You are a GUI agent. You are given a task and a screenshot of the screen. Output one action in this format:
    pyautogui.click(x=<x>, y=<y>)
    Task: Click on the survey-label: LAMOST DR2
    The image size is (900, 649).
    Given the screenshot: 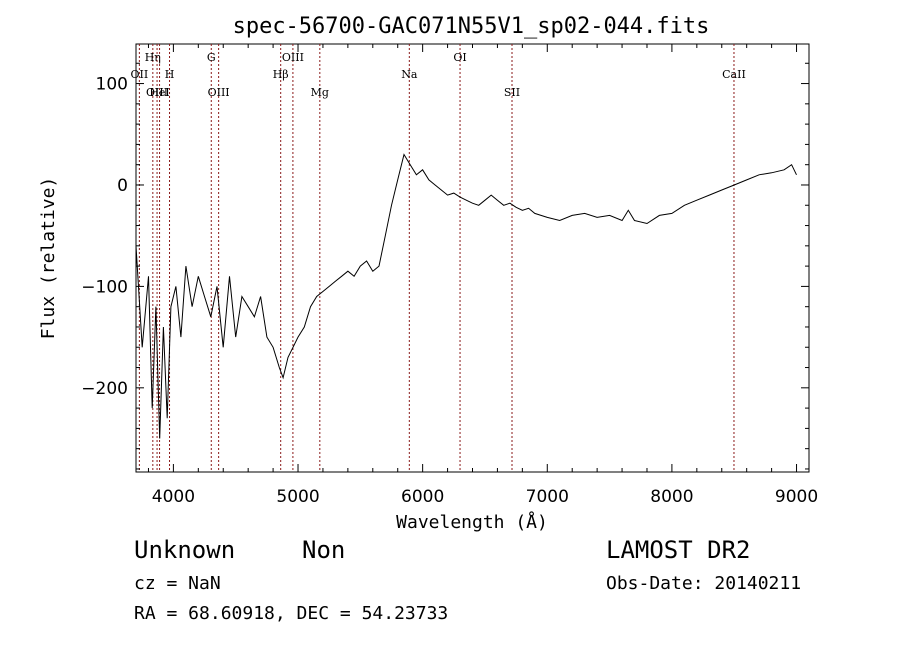 What is the action you would take?
    pyautogui.click(x=678, y=550)
    